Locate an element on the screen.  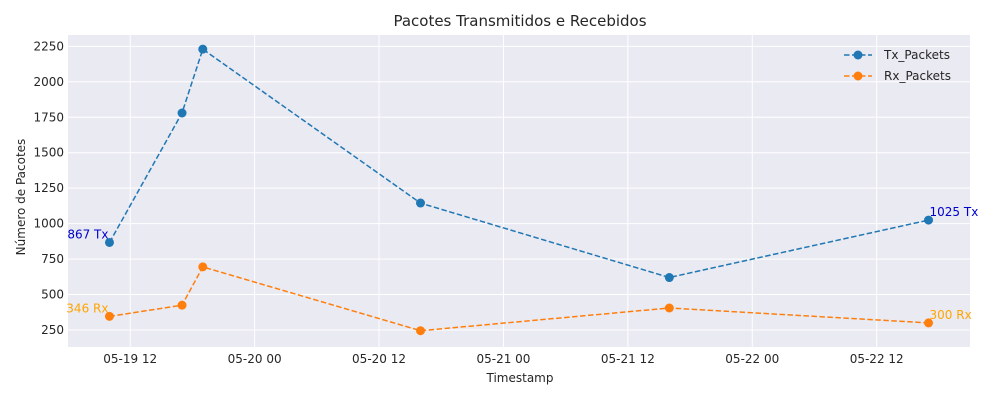
chart-title: Pacotes Transmitidos e Recebidos is located at coordinates (519, 21).